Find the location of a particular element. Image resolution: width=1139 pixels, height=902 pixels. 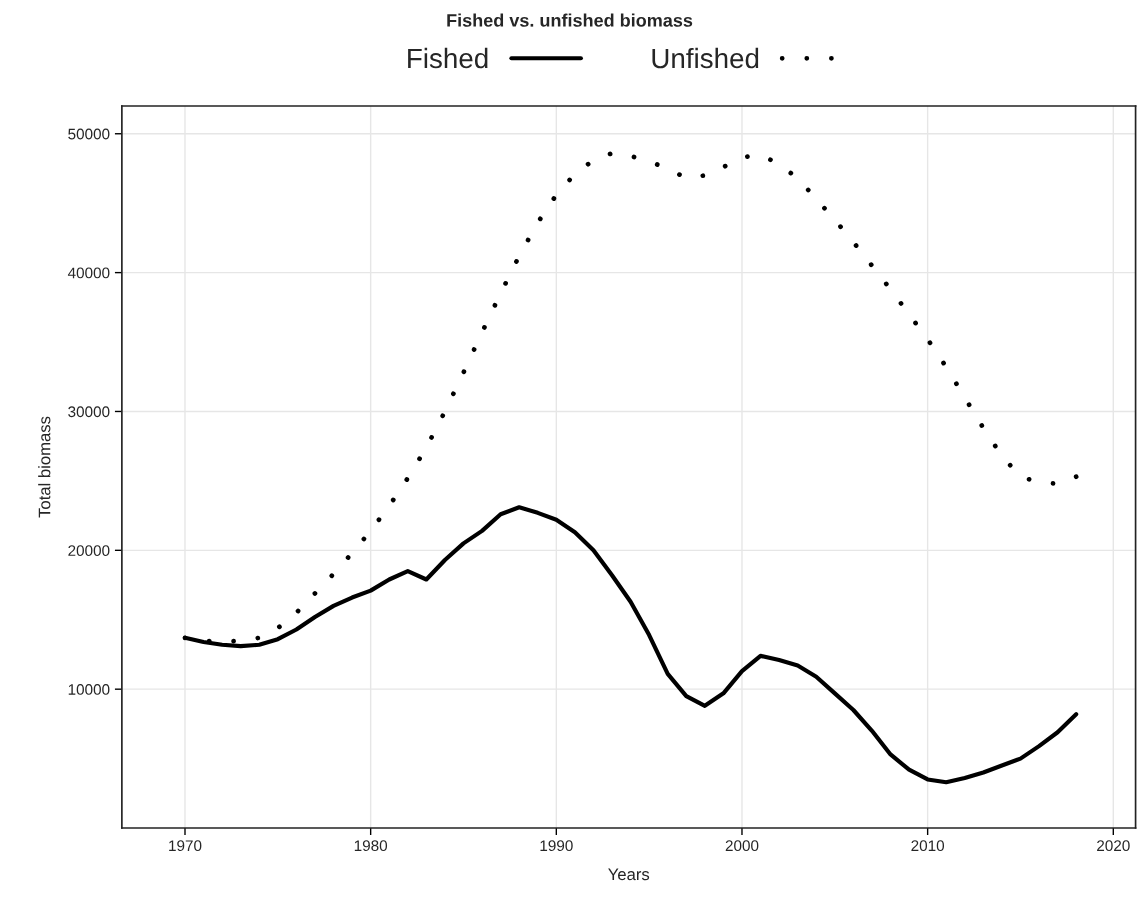

y-tick-label: 50000 is located at coordinates (89, 134).